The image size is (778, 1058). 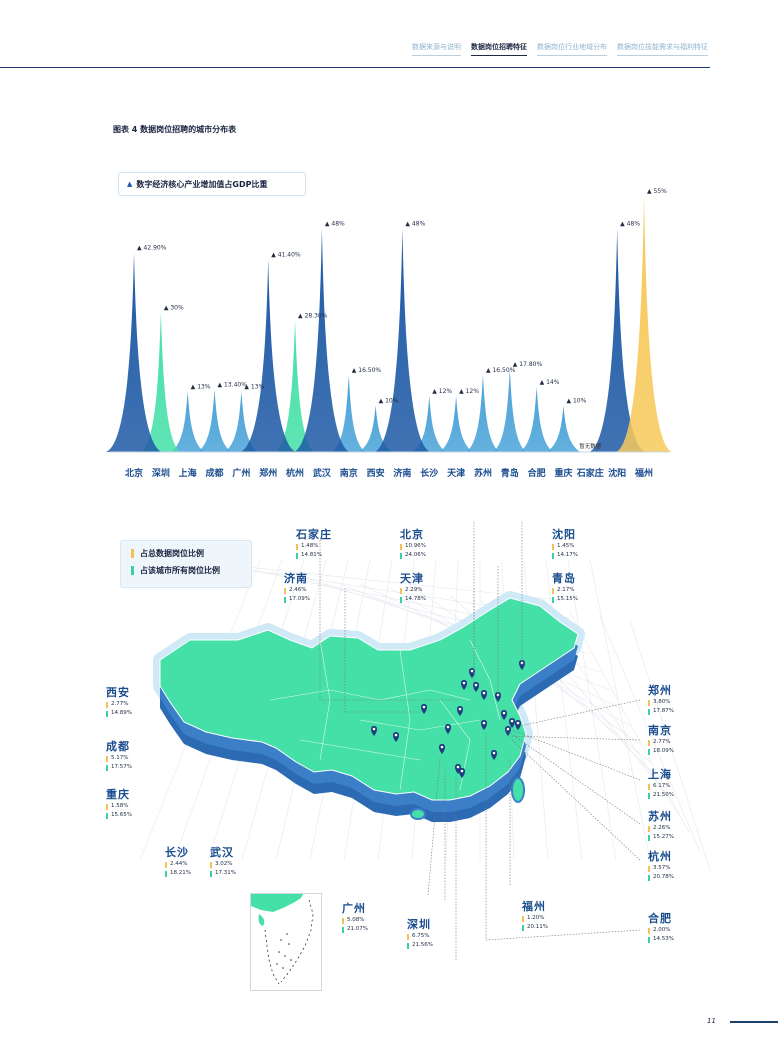 I want to click on city-share-city: 21.56%, so click(x=422, y=945).